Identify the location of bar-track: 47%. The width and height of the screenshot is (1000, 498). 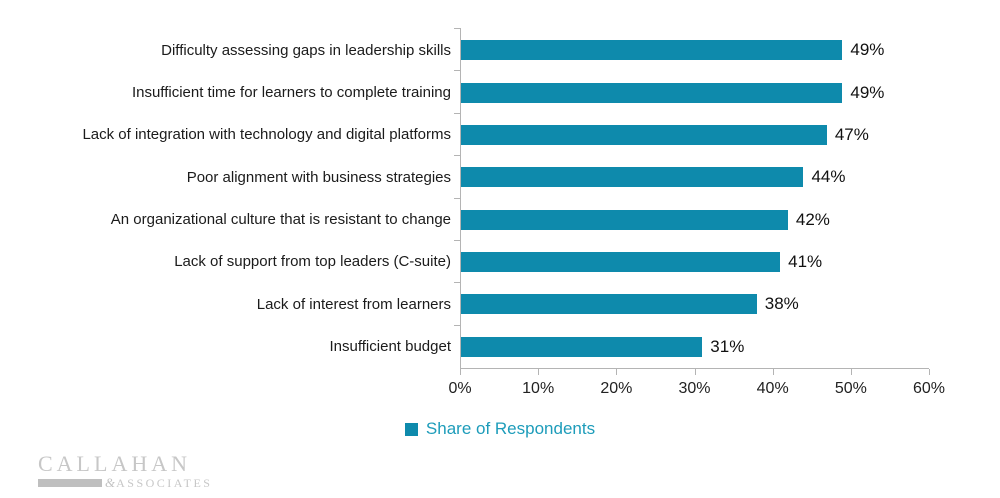
(691, 134).